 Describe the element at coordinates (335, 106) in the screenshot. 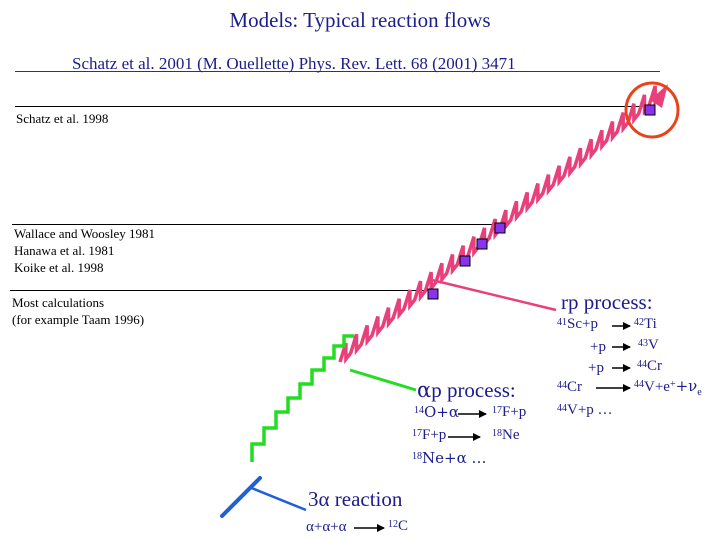

I see `schatz-1998-line` at that location.